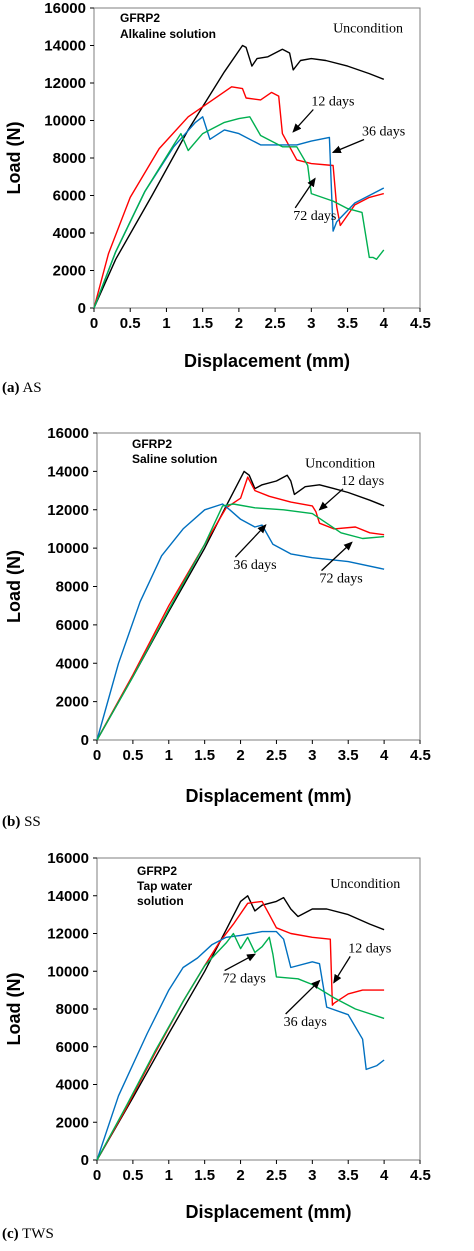  Describe the element at coordinates (32, 822) in the screenshot. I see `caption-text-b: SS` at that location.